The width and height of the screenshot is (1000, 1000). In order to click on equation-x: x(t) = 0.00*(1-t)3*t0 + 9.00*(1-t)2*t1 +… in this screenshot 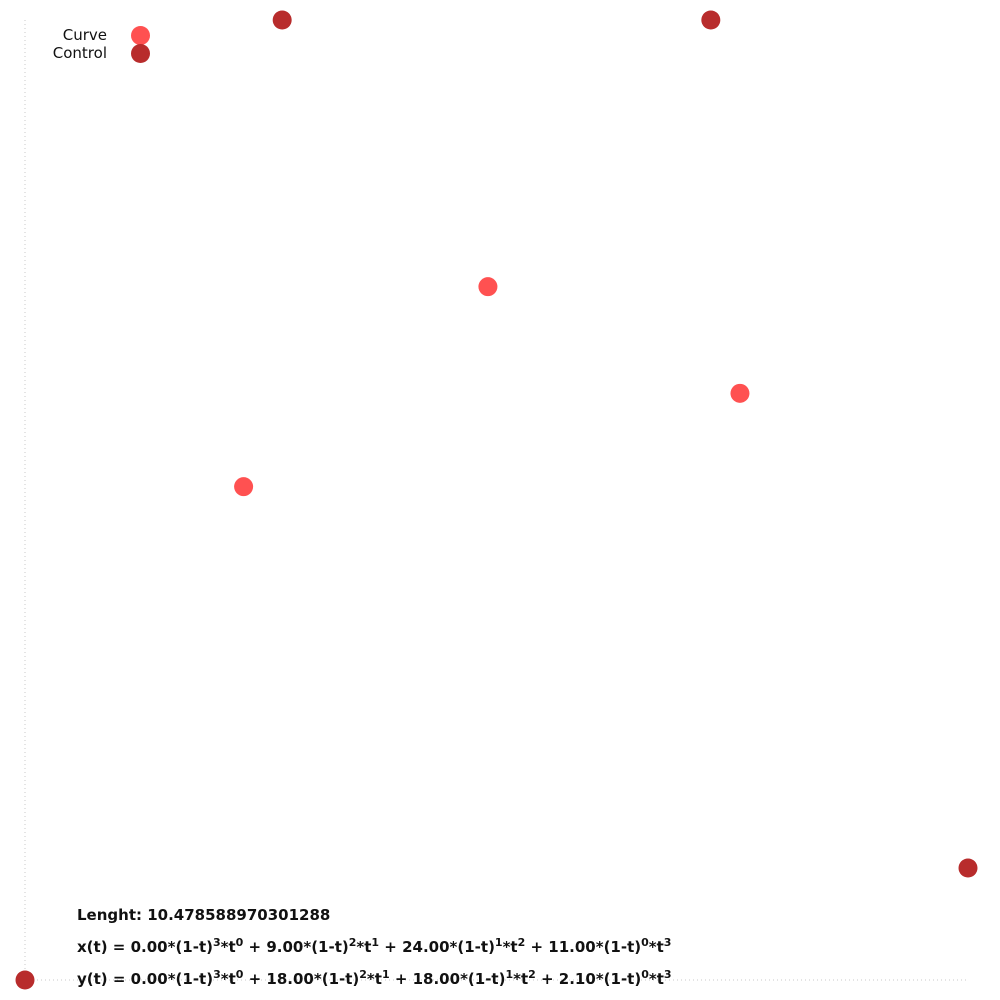, I will do `click(374, 952)`.